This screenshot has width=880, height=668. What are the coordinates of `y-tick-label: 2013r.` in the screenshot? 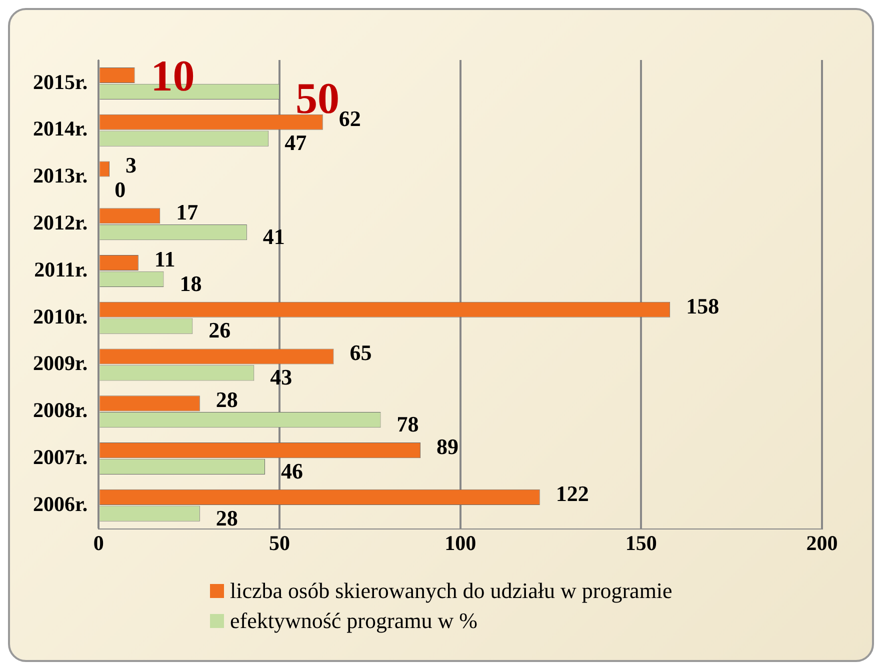 It's located at (60, 176).